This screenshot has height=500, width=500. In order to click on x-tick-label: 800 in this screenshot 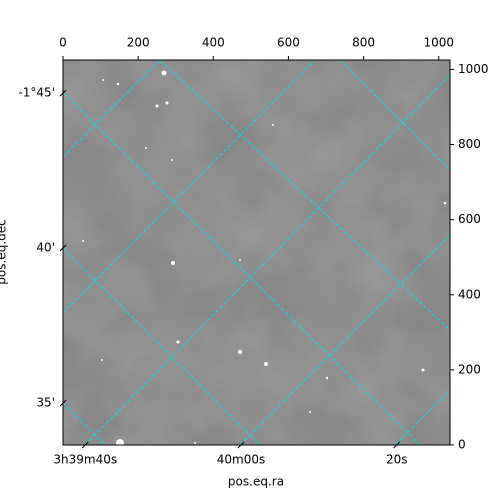, I will do `click(363, 43)`.